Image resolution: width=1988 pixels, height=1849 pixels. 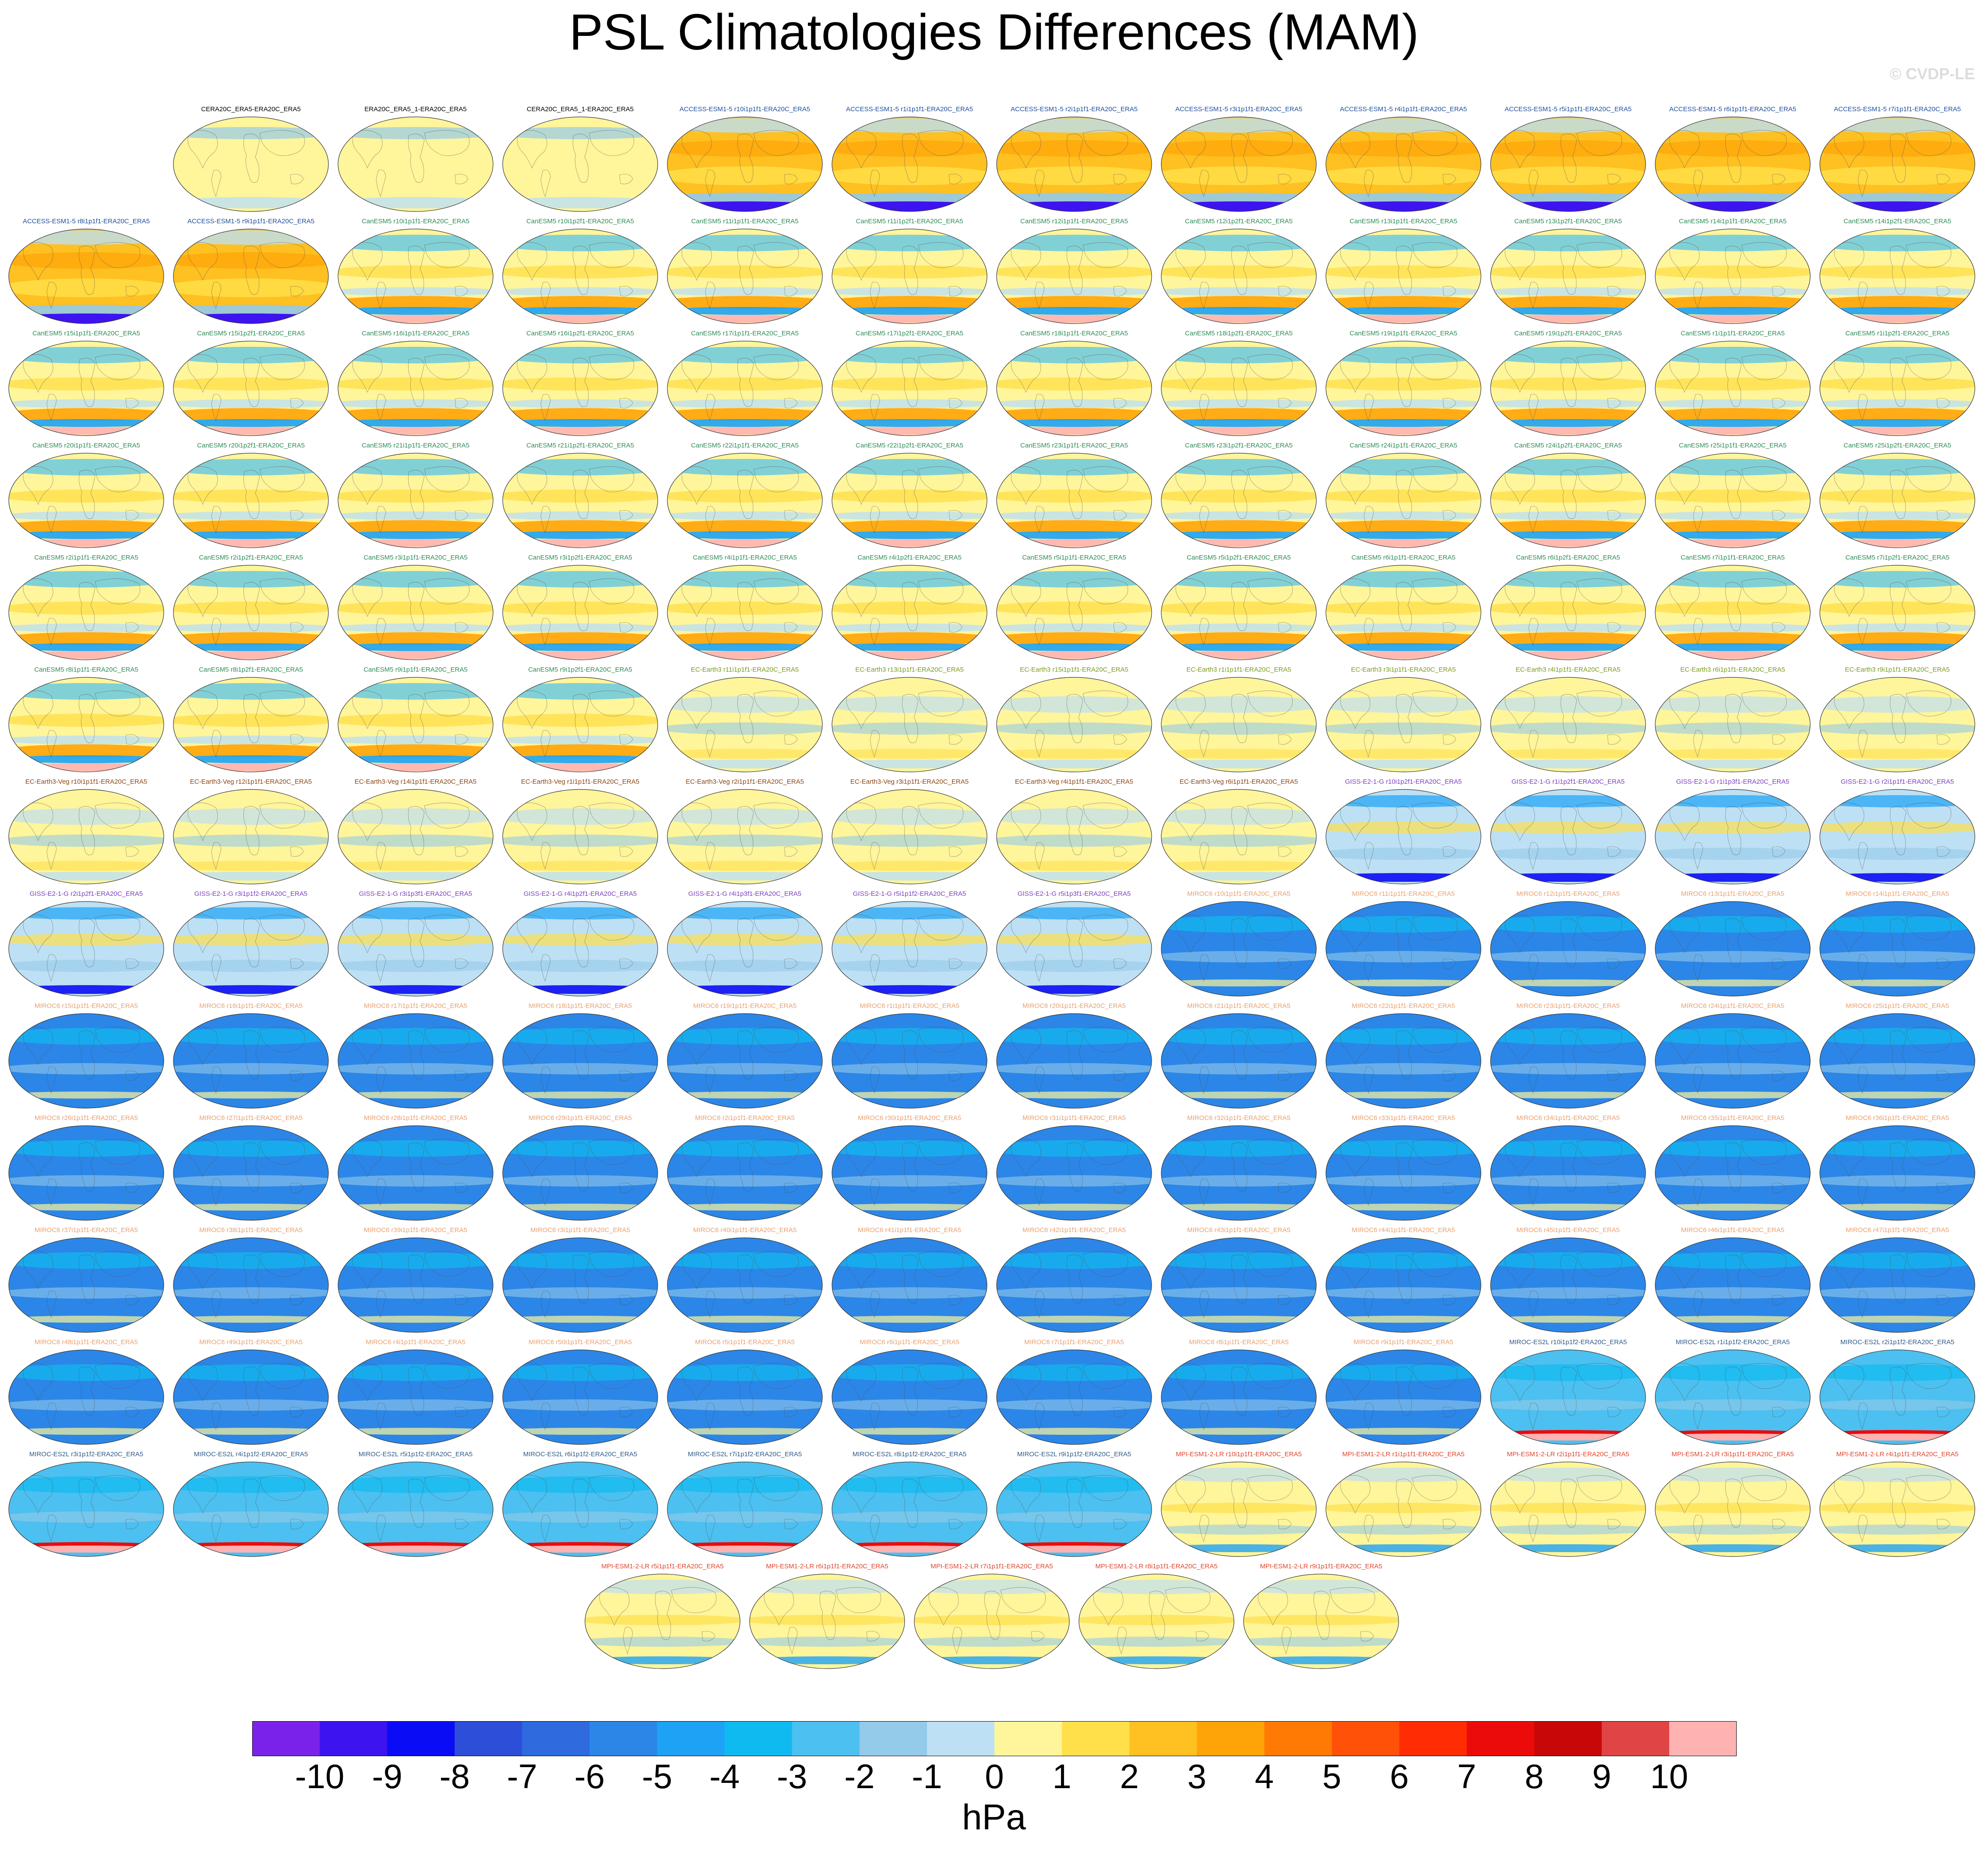 I want to click on panel-title: CanESM5 r25i1p2f1-ERA20C_ERA5, so click(x=1897, y=445).